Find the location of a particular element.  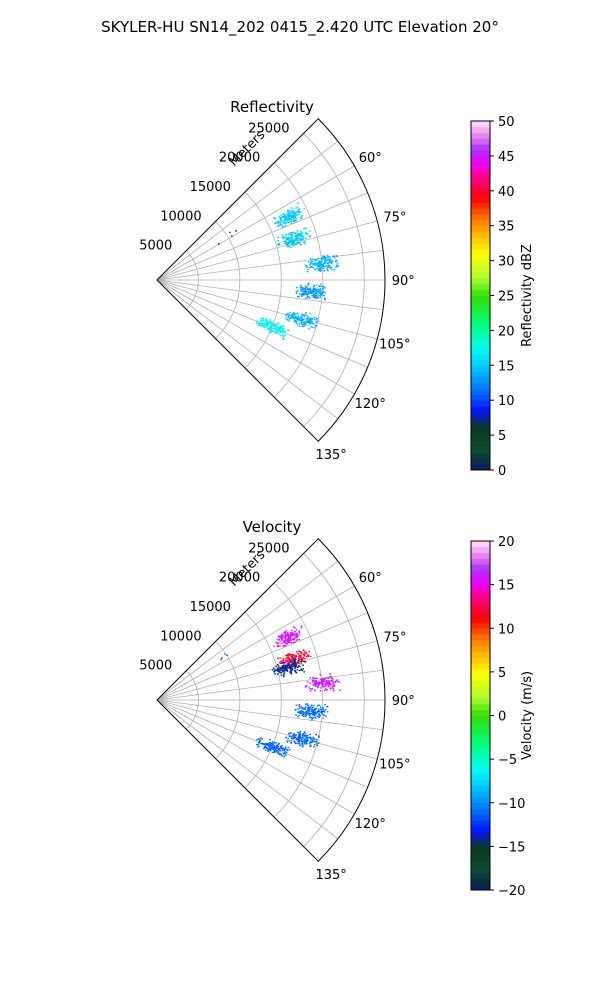

panel-title: Reflectivity is located at coordinates (272, 107).